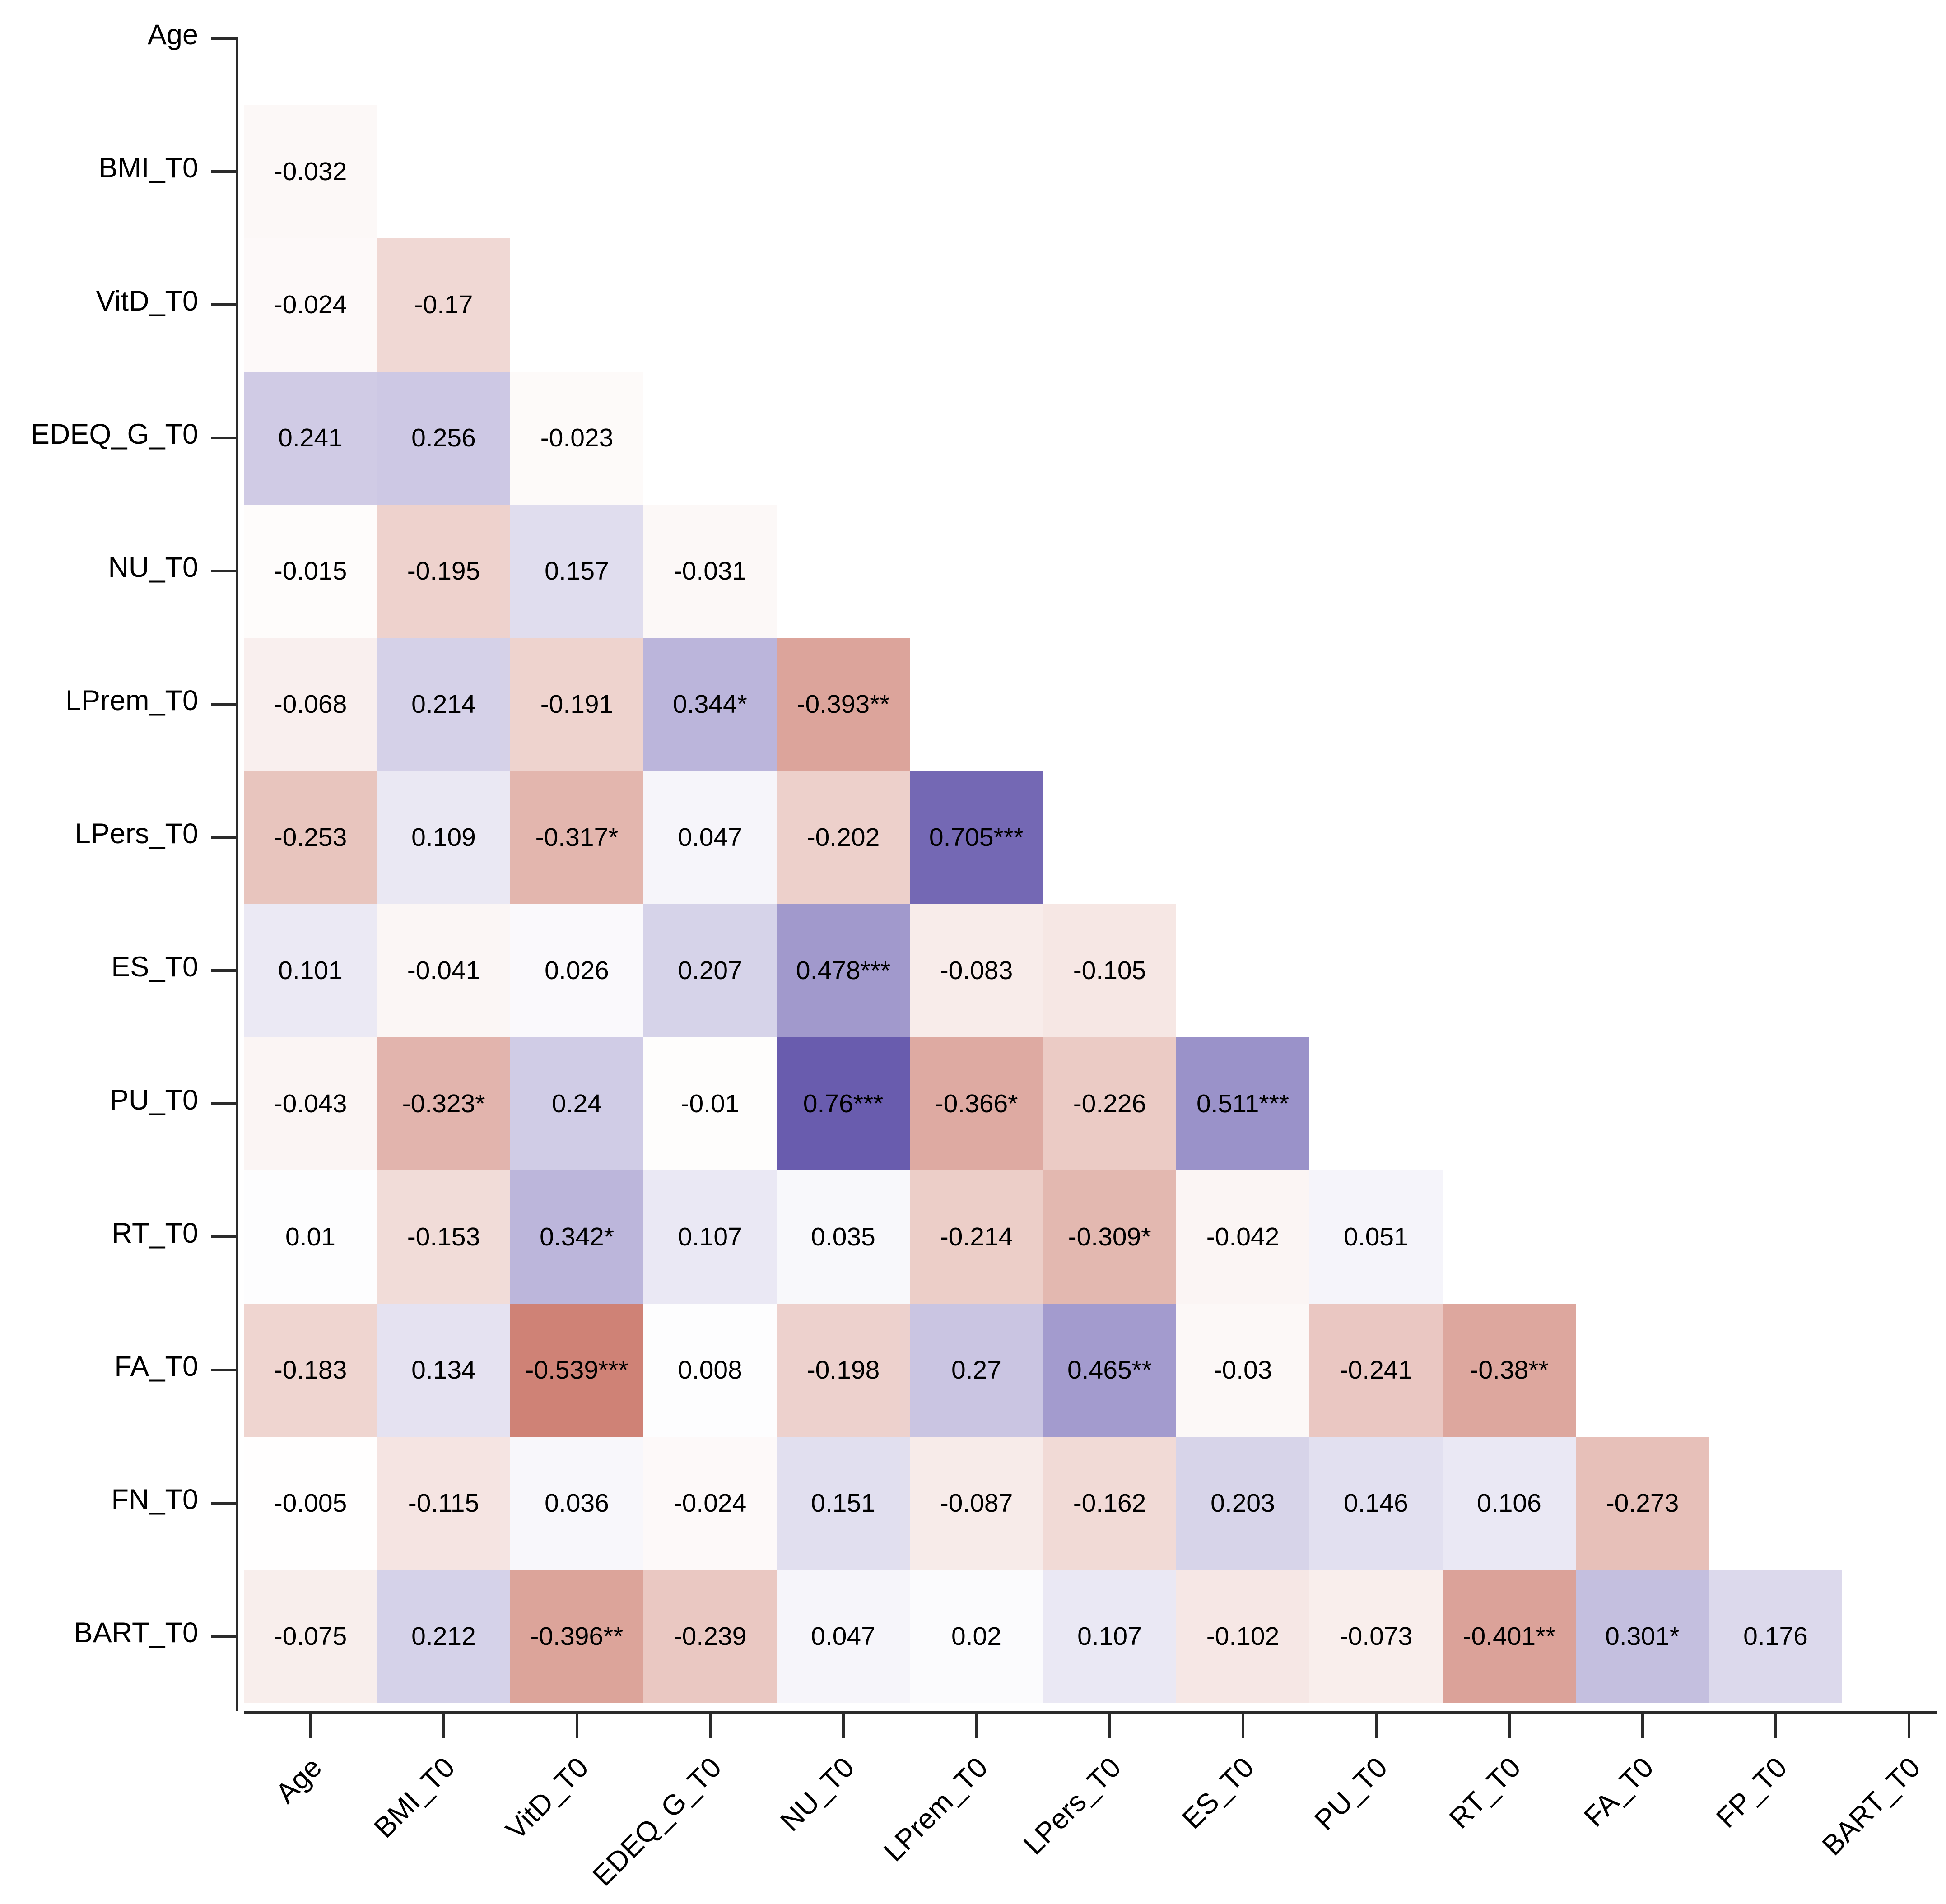 Image resolution: width=1946 pixels, height=1904 pixels. What do you see at coordinates (843, 837) in the screenshot?
I see `matrix-cell: -0.202` at bounding box center [843, 837].